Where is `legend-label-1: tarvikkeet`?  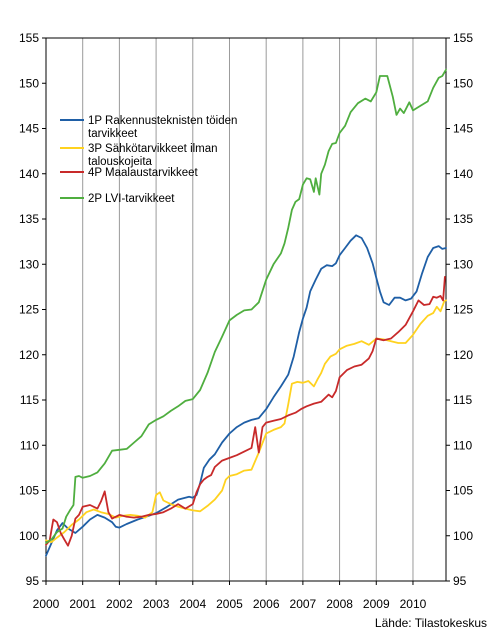
legend-label-1: tarvikkeet is located at coordinates (113, 134).